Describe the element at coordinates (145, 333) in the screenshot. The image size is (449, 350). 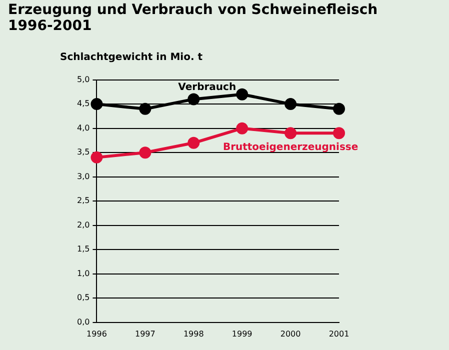
I see `x-tick-label: 1997` at that location.